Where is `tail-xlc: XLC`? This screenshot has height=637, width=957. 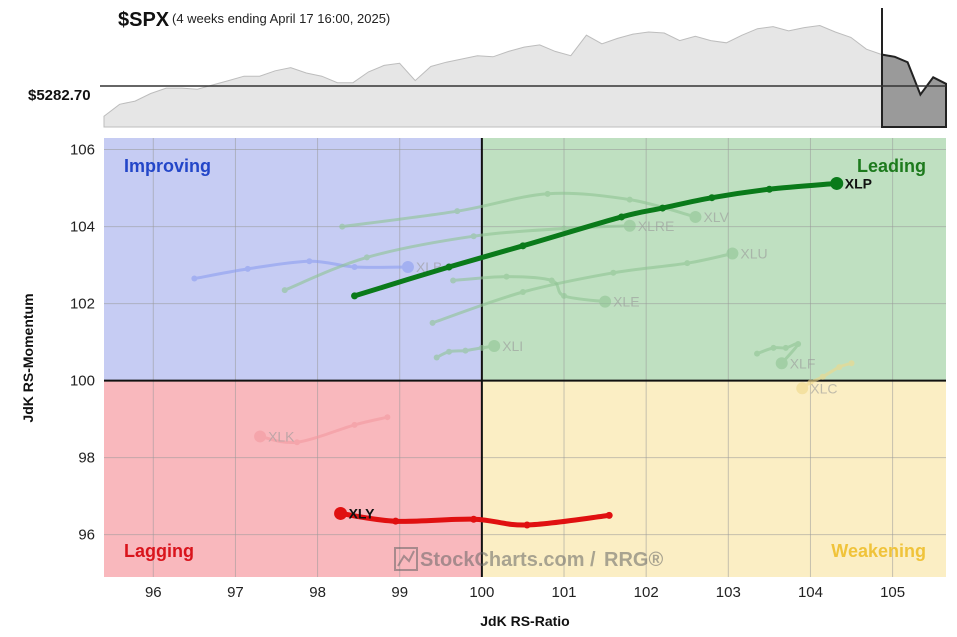
tail-xlc: XLC is located at coordinates (825, 378).